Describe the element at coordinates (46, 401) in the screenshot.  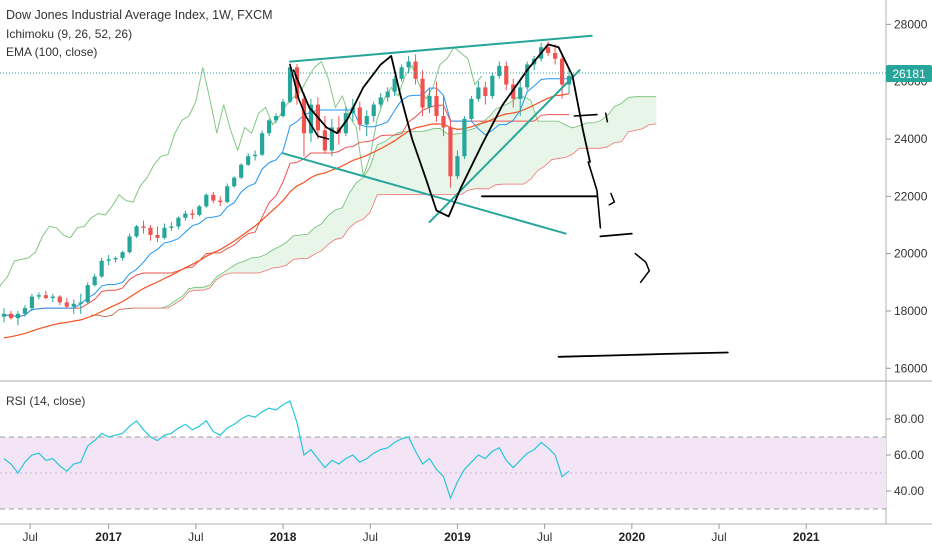
I see `legend-rsi: RSI (14, close)` at that location.